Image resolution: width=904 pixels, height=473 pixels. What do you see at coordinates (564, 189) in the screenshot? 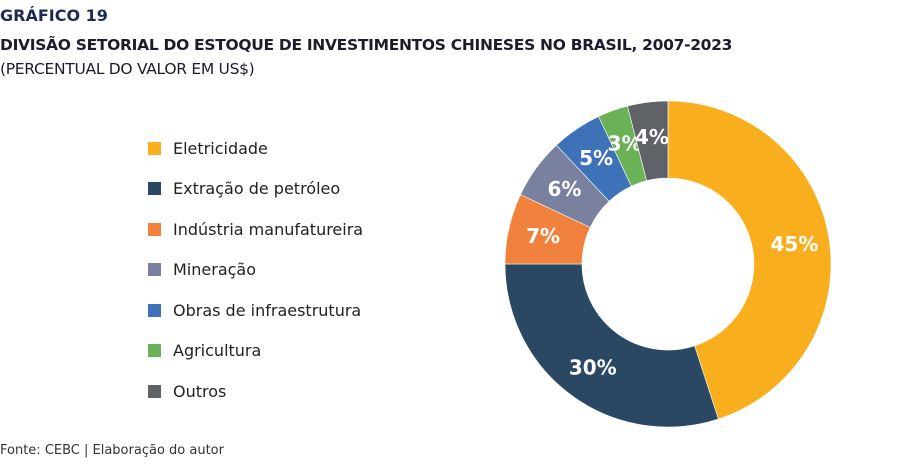
I see `slice-data-label: 6%` at bounding box center [564, 189].